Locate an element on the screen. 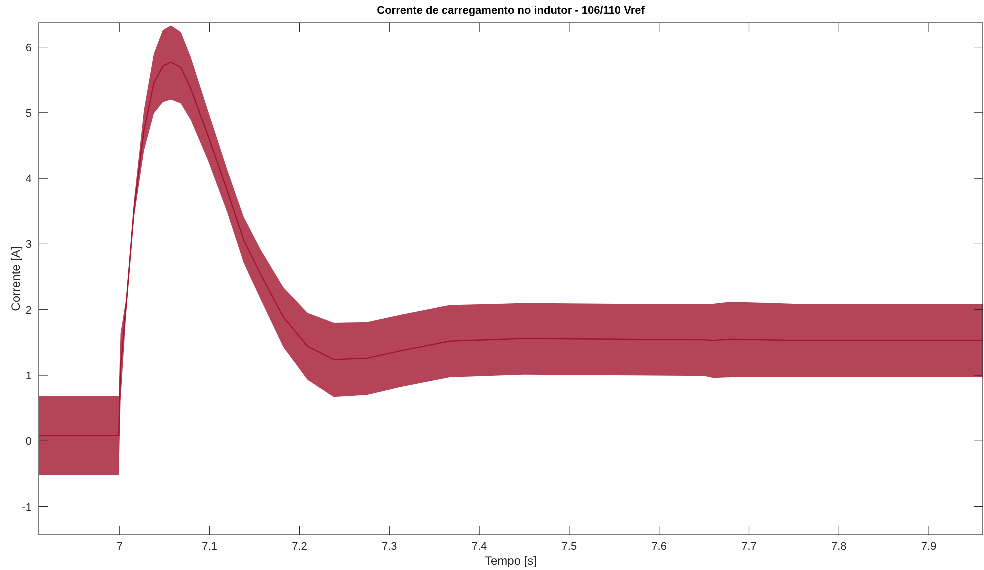  x-tick-label: 7.1 is located at coordinates (210, 547).